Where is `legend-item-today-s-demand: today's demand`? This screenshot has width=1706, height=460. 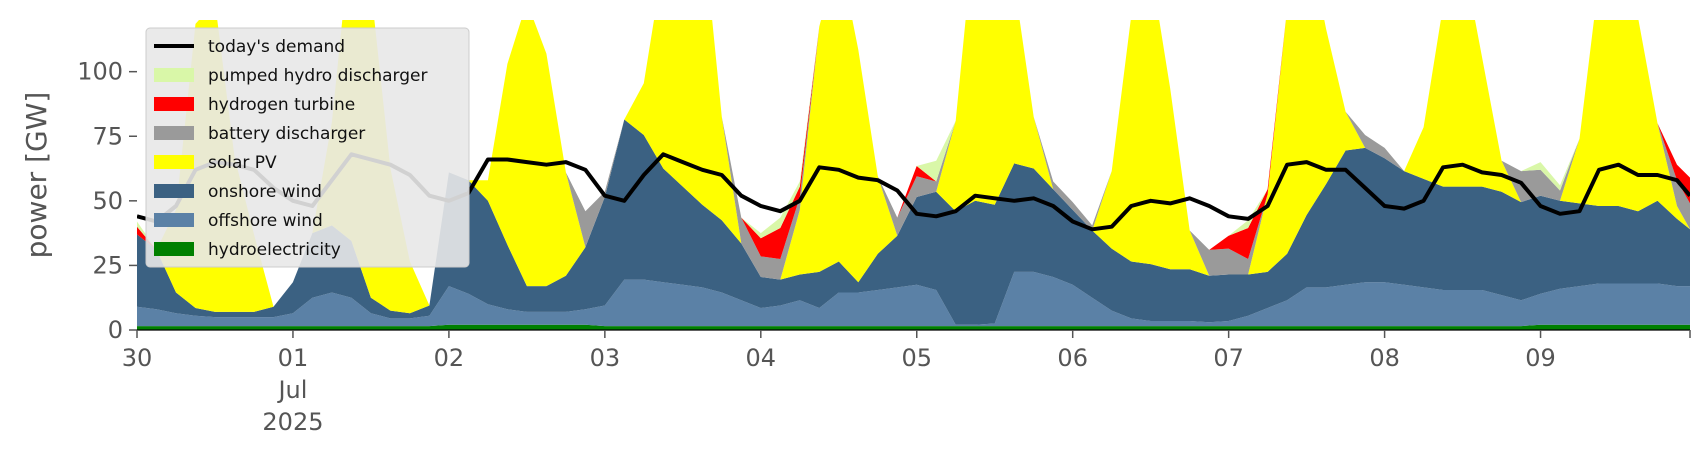
legend-item-today-s-demand: today's demand is located at coordinates (249, 47).